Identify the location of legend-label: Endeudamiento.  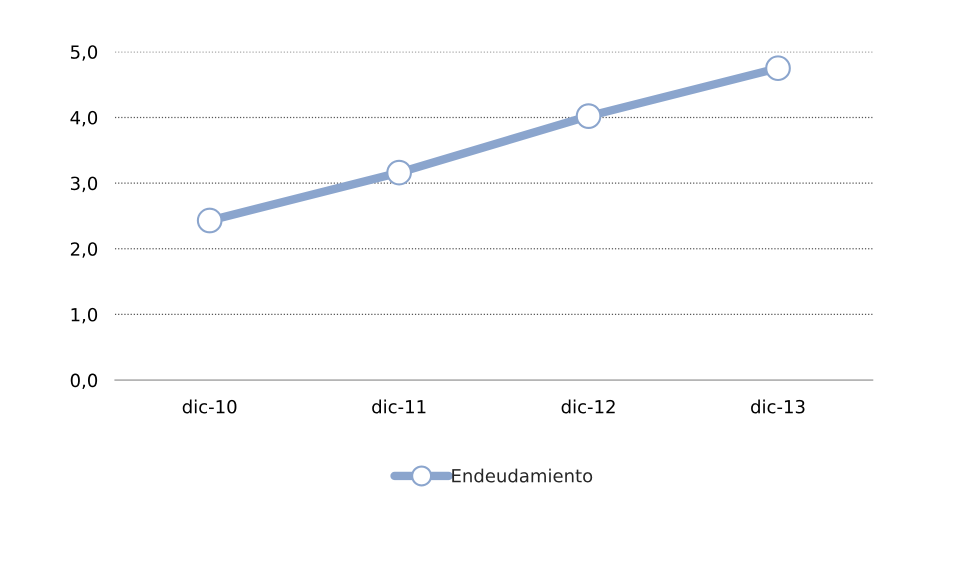
(522, 475).